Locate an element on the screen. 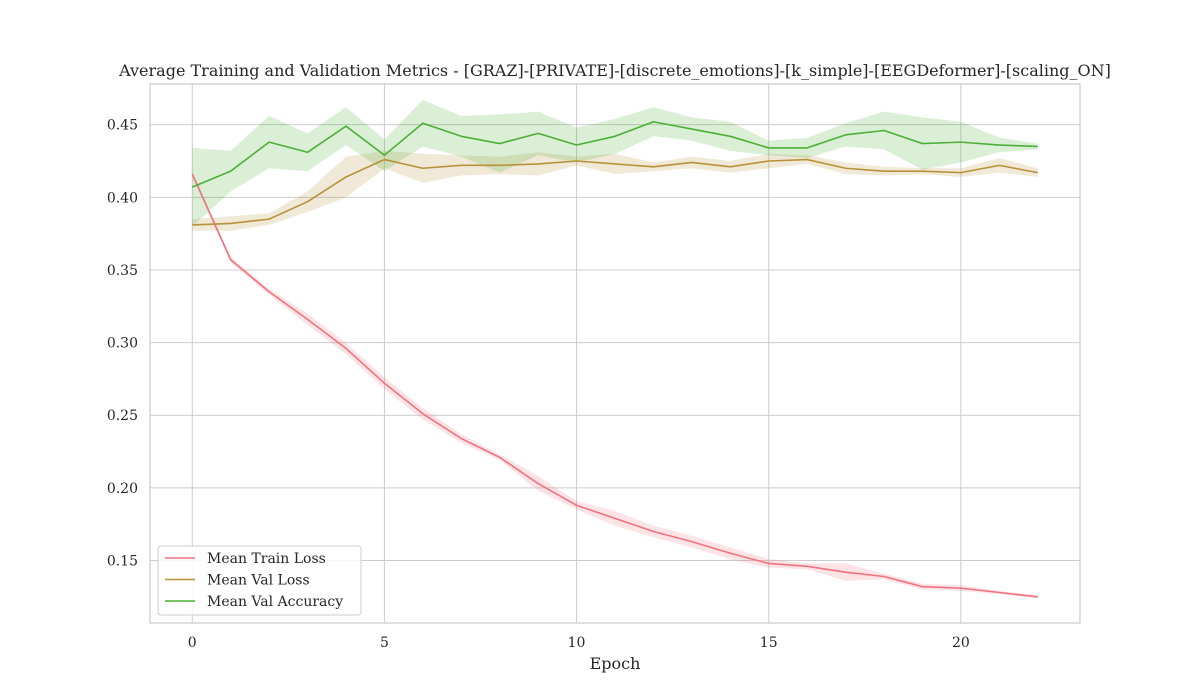  y-tick-label: 0.25 is located at coordinates (122, 416).